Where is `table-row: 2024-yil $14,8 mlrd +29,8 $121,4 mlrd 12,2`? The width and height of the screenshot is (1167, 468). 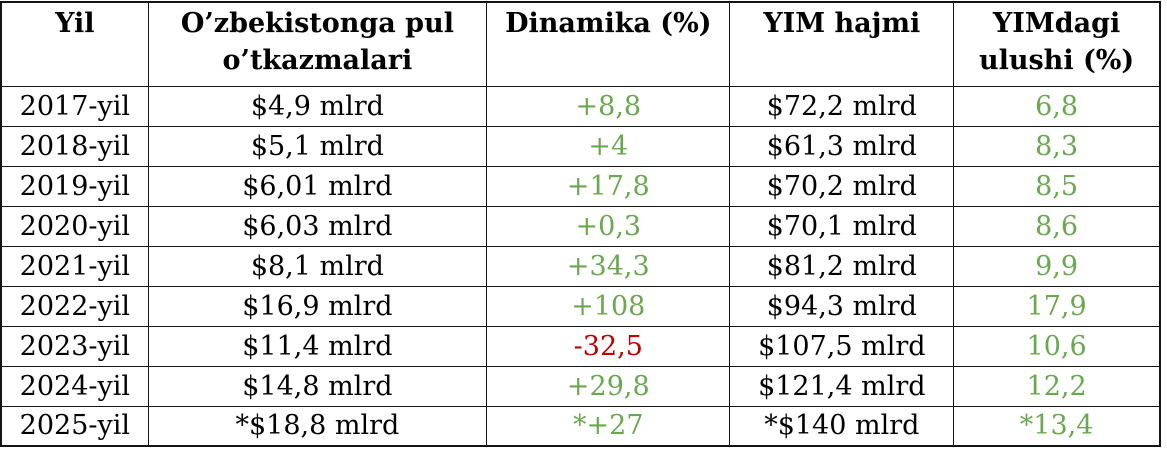
table-row: 2024-yil $14,8 mlrd +29,8 $121,4 mlrd 12,2 is located at coordinates (580, 386).